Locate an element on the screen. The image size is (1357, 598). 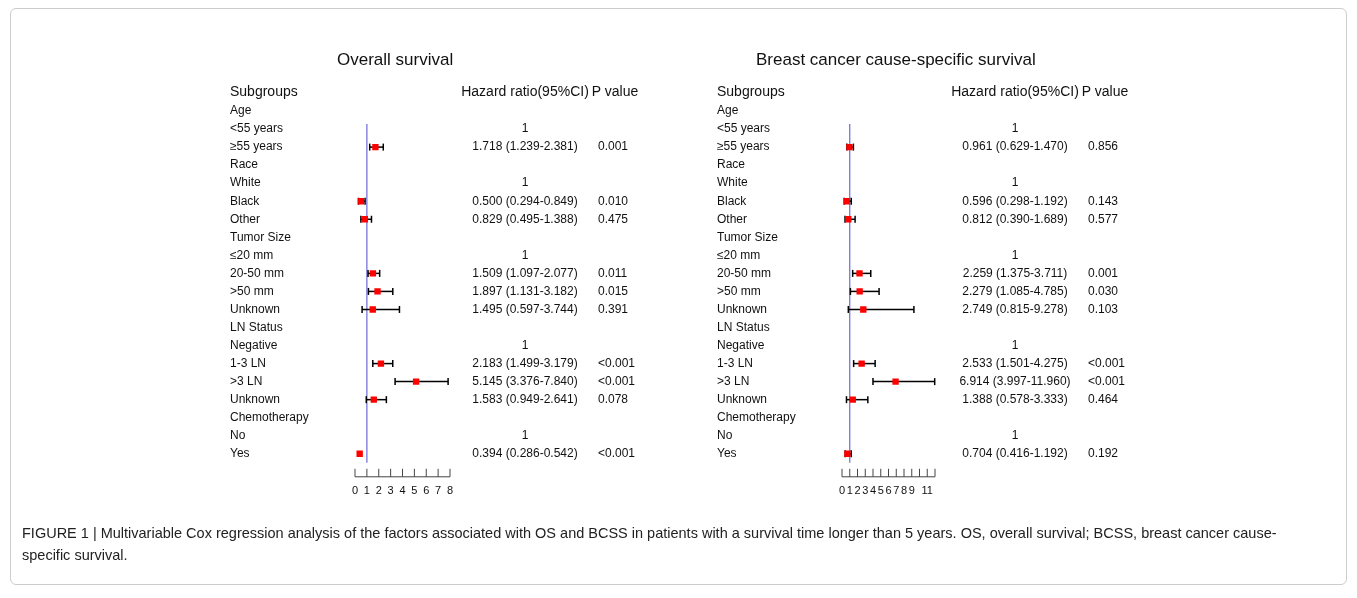
y-tick-label: Negative is located at coordinates (254, 344).